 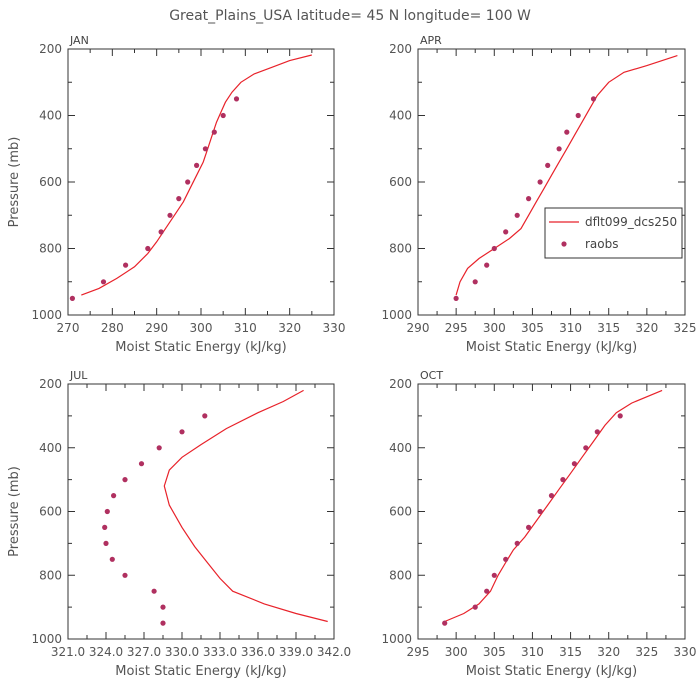 I want to click on x-tick-label: 330.0, so click(x=182, y=652).